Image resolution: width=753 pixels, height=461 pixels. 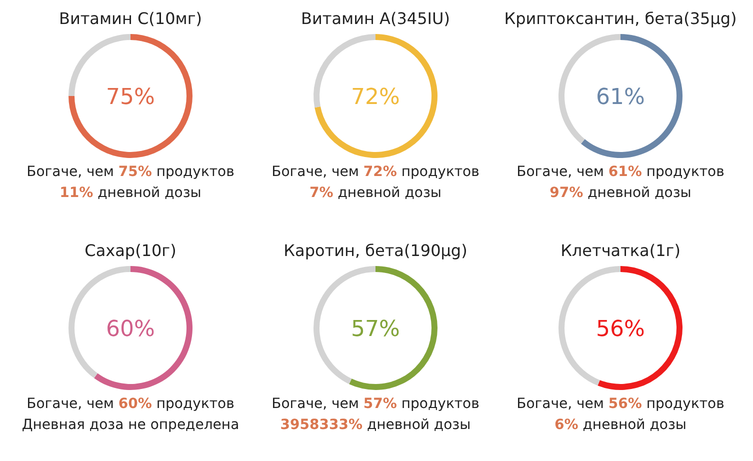 What do you see at coordinates (620, 425) in the screenshot?
I see `text: 6% дневной дозы` at bounding box center [620, 425].